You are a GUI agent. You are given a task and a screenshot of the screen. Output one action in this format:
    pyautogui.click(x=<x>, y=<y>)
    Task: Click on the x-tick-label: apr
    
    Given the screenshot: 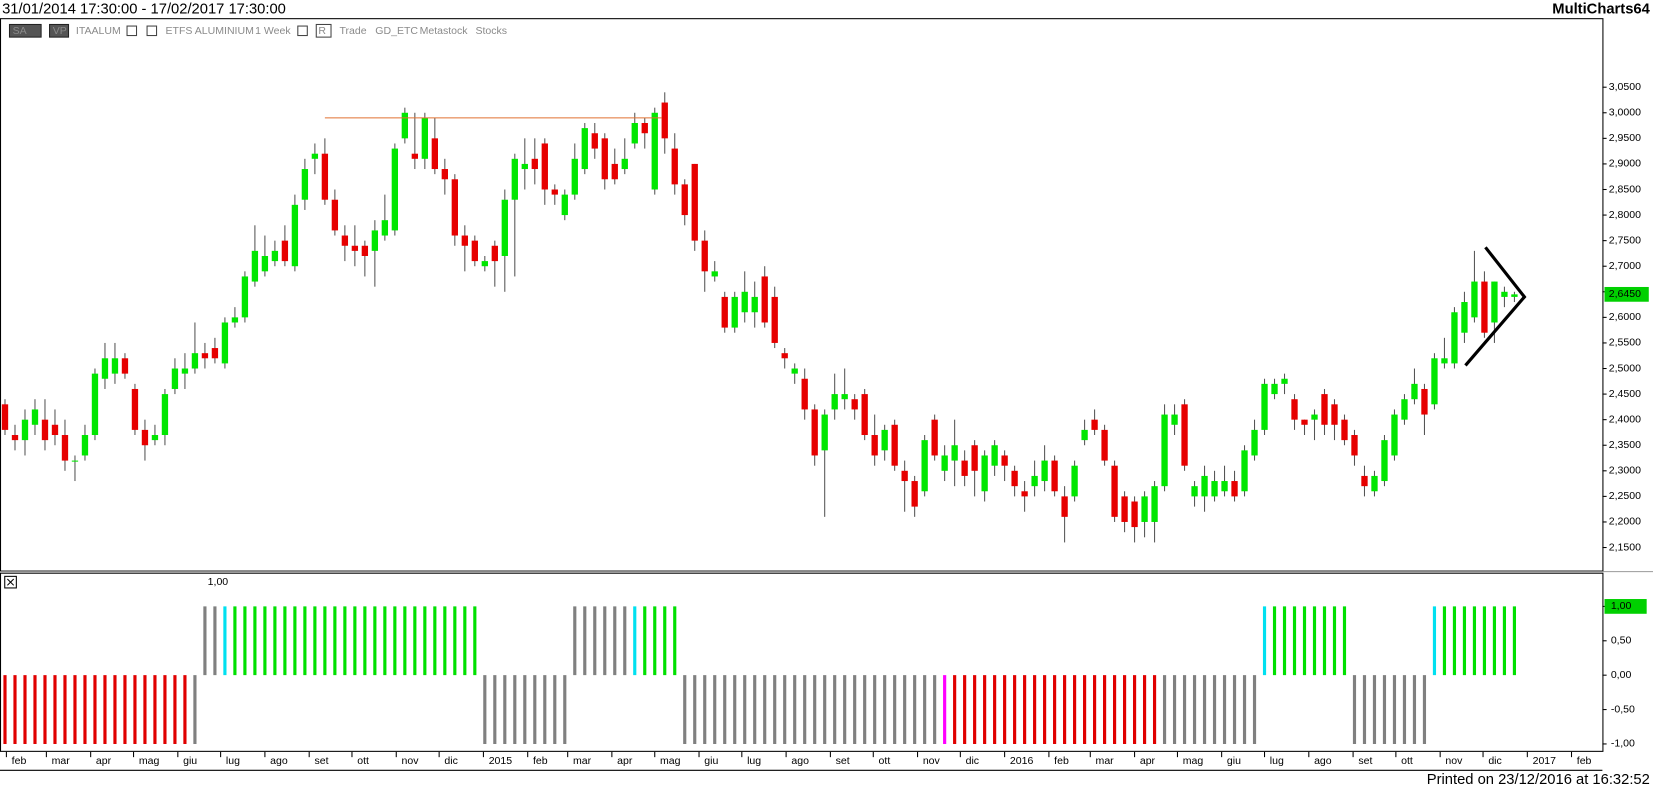 What is the action you would take?
    pyautogui.click(x=625, y=761)
    